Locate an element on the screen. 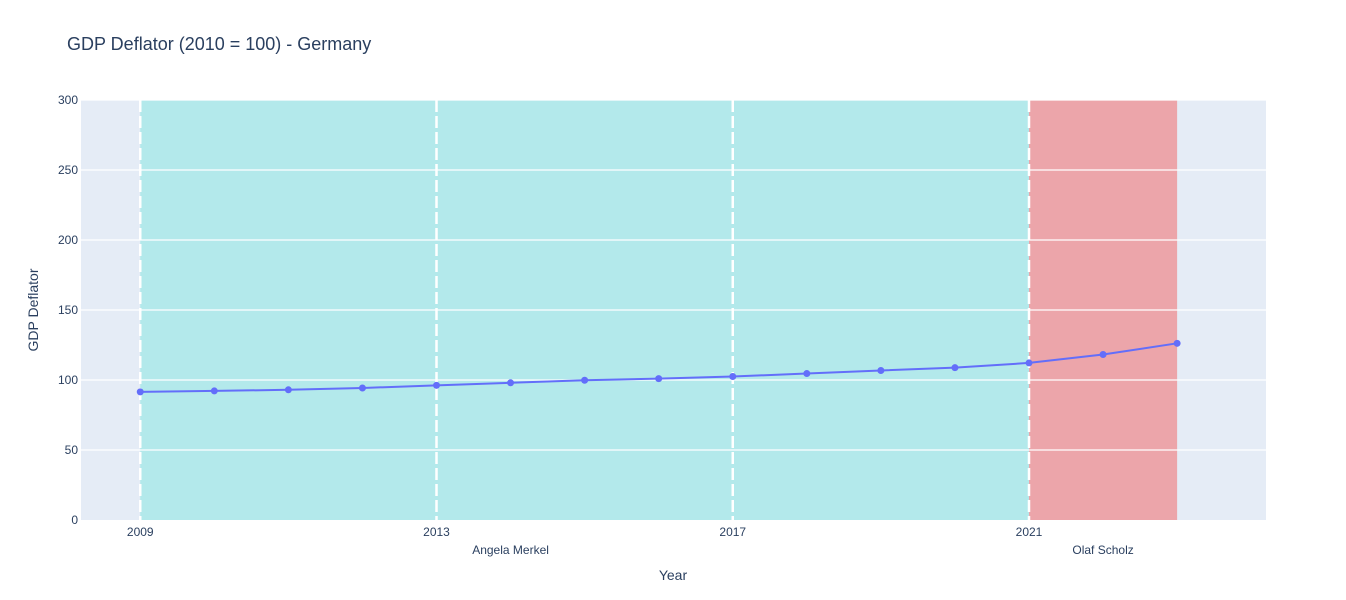  y-tick-label: 50 is located at coordinates (72, 450).